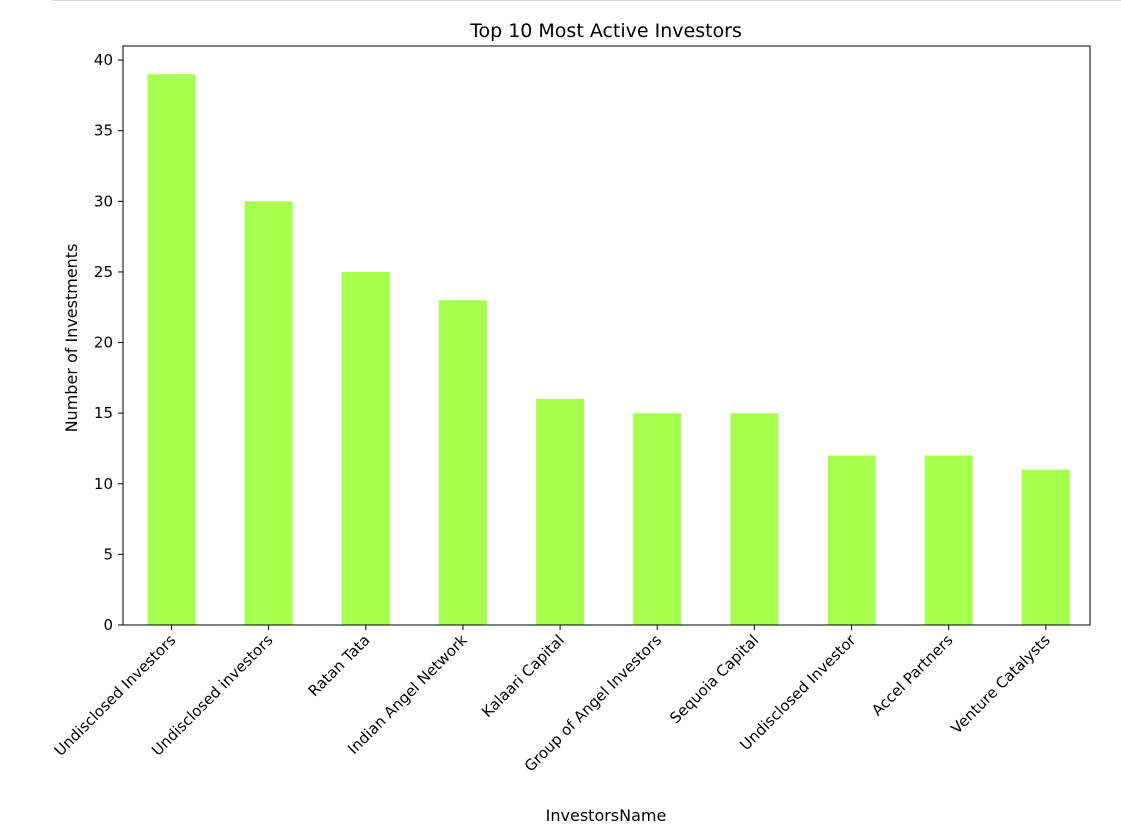 Image resolution: width=1121 pixels, height=829 pixels. Describe the element at coordinates (103, 60) in the screenshot. I see `y-tick-label: 40` at that location.